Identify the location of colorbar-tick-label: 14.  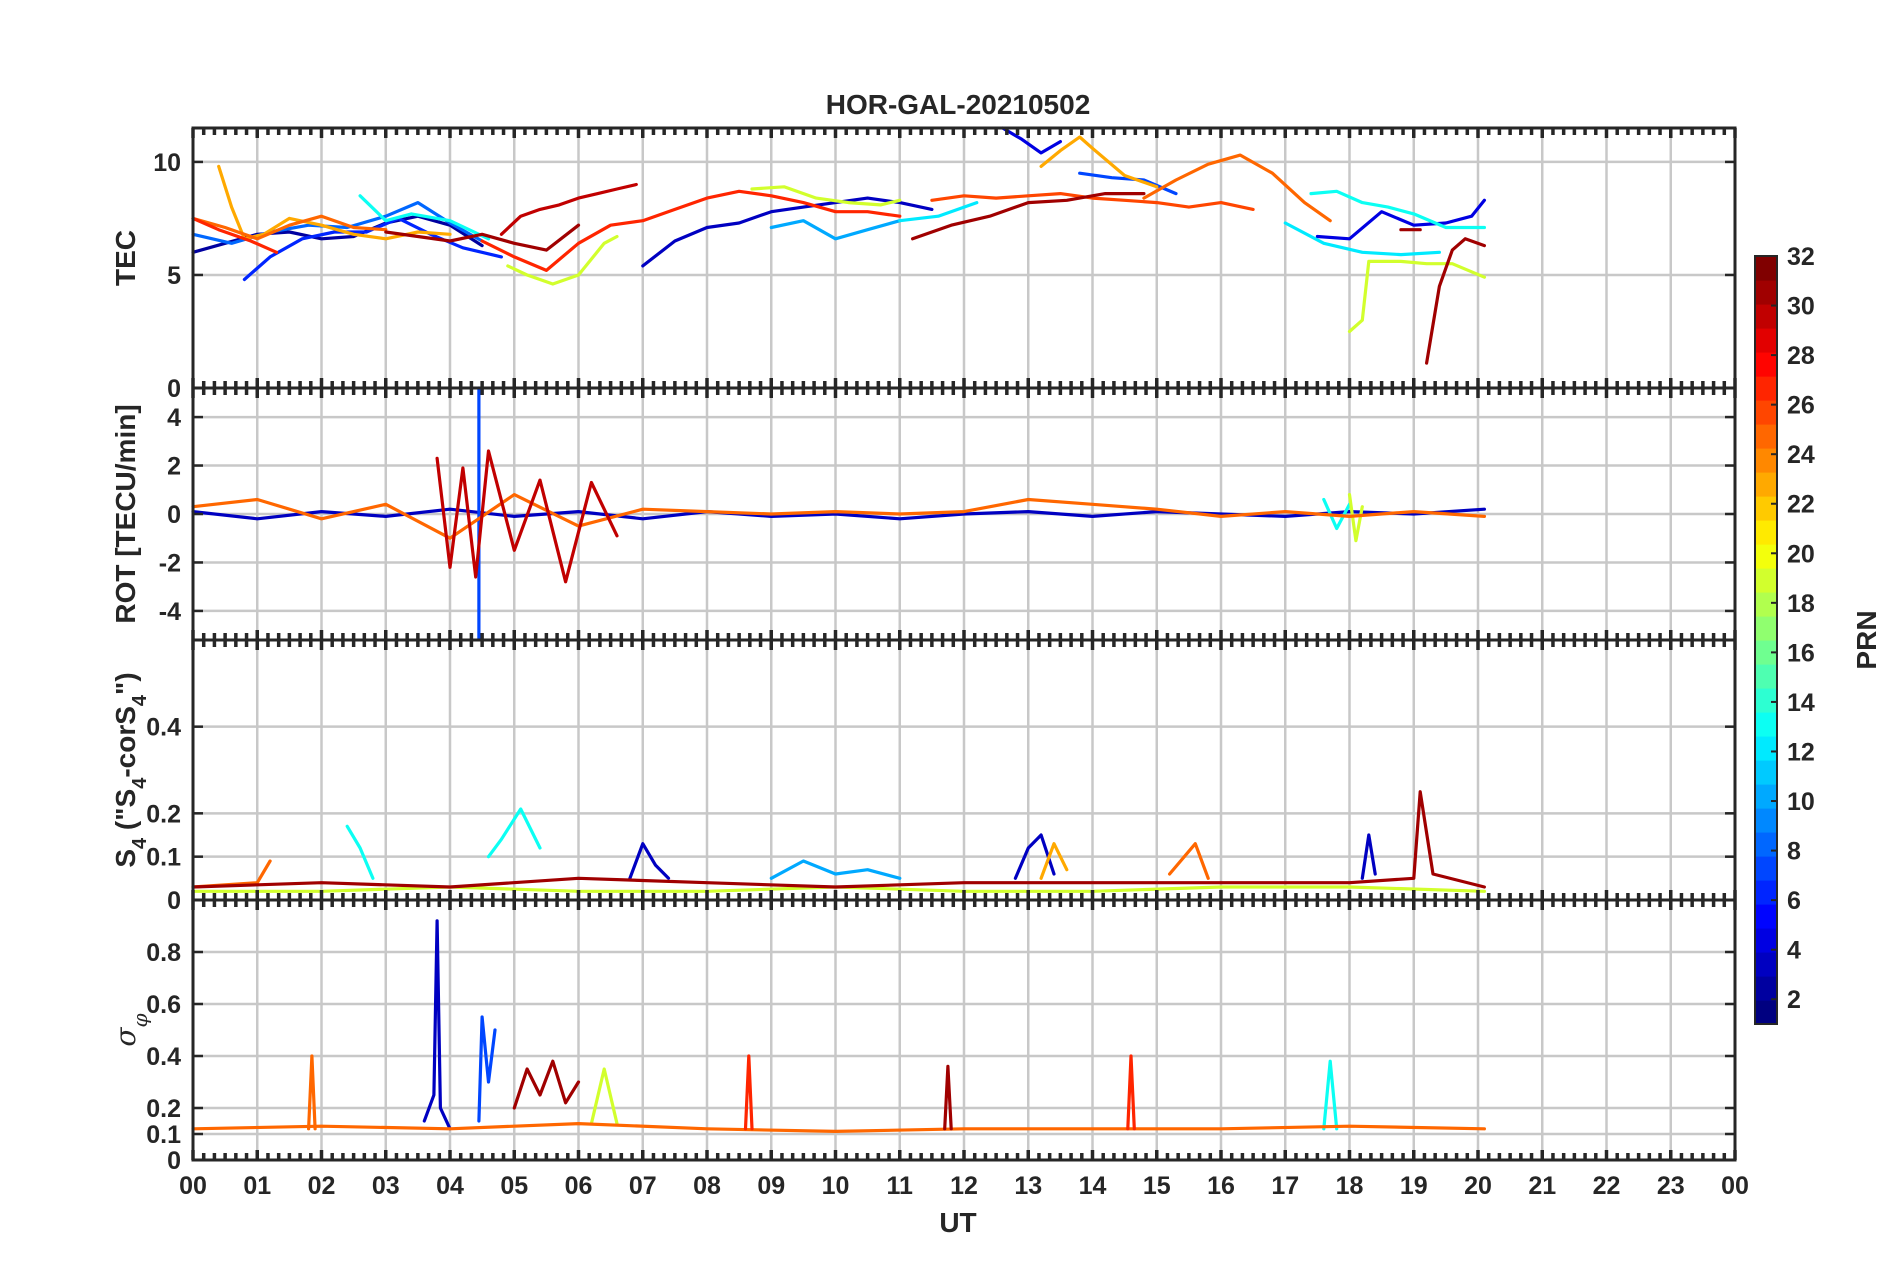
(1801, 703).